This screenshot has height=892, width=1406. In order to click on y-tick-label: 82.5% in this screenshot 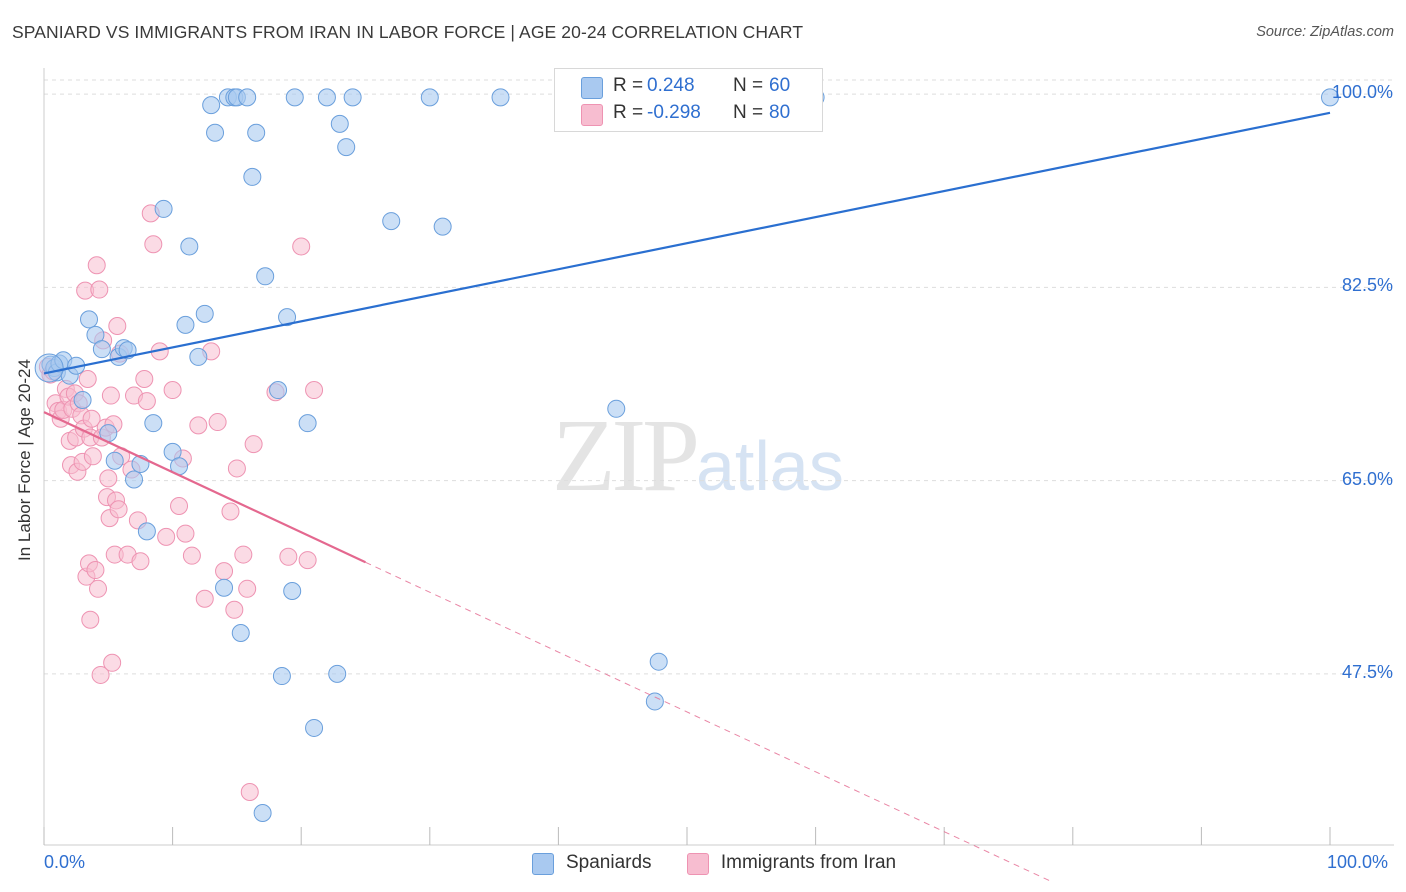, I will do `click(1367, 285)`.